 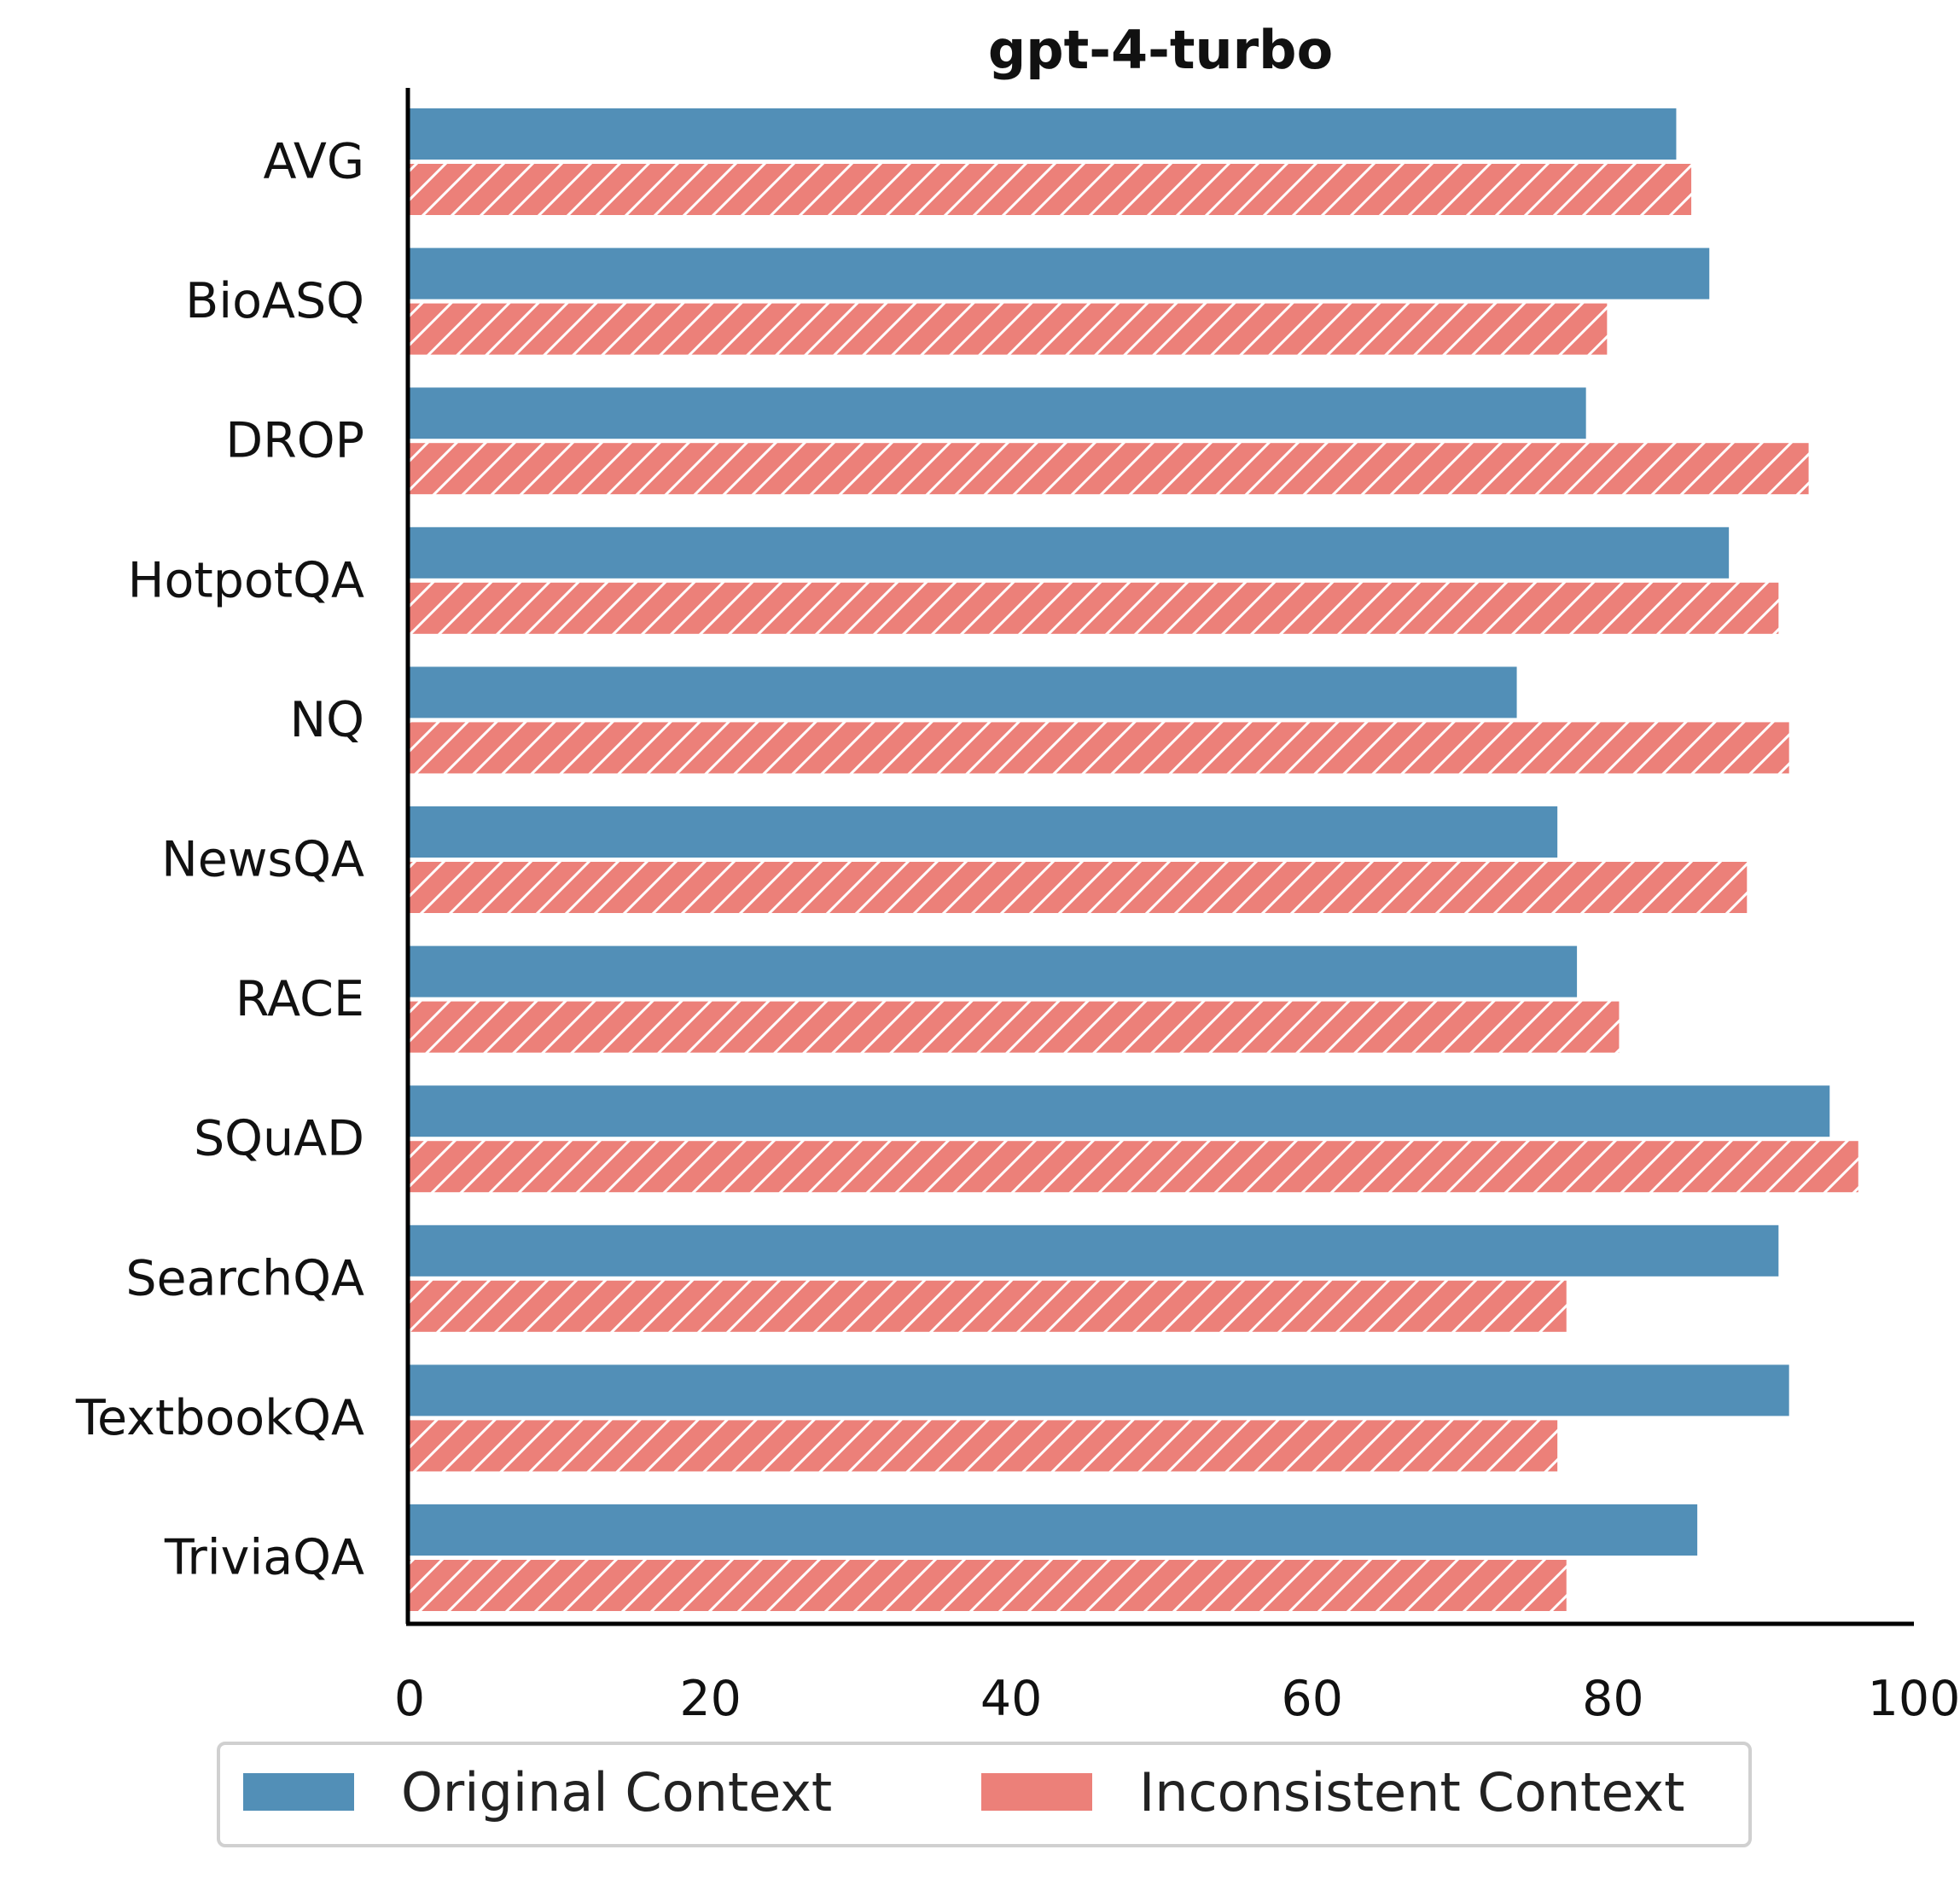 What do you see at coordinates (984, 832) in the screenshot?
I see `bar-original-context-newsqa` at bounding box center [984, 832].